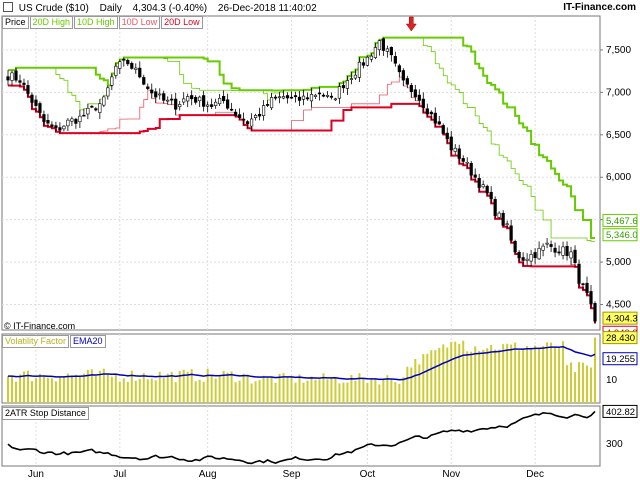 This screenshot has width=640, height=480. I want to click on atr-tick-label: 300, so click(614, 444).